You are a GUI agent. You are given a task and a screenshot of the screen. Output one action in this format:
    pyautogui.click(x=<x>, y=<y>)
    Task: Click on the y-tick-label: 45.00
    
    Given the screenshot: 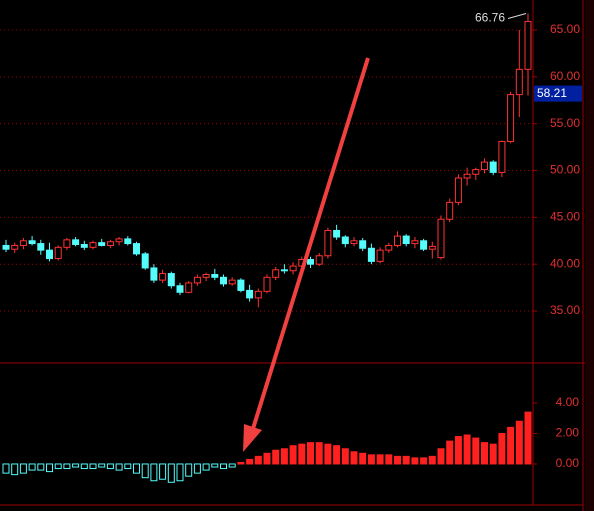 What is the action you would take?
    pyautogui.click(x=565, y=217)
    